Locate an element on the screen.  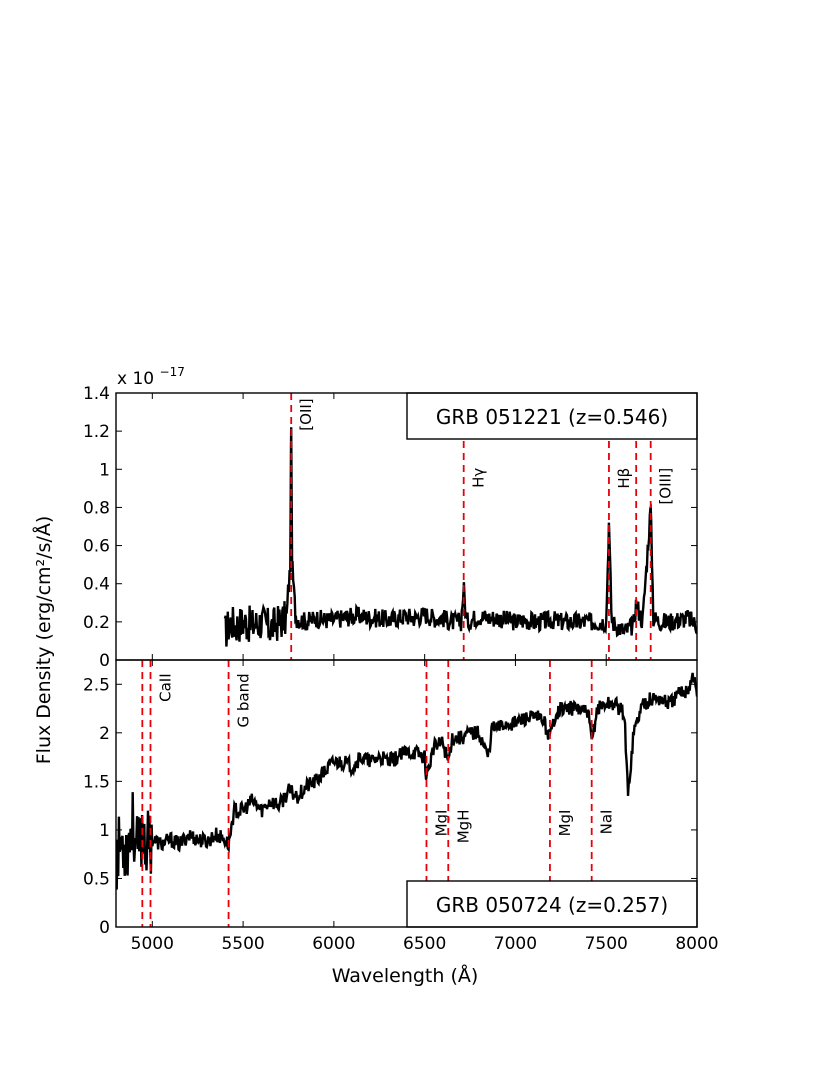
legend-label: GRB 051221 (z=0.546) is located at coordinates (552, 417).